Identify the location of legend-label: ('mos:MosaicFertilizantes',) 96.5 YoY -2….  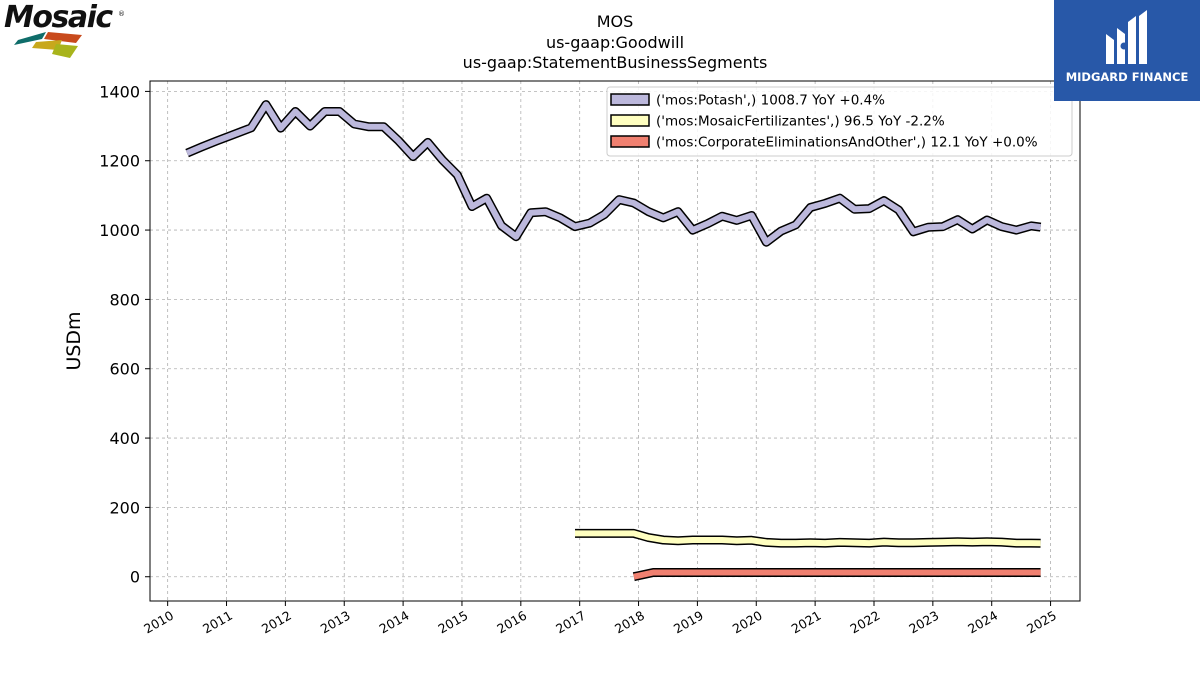
(800, 122).